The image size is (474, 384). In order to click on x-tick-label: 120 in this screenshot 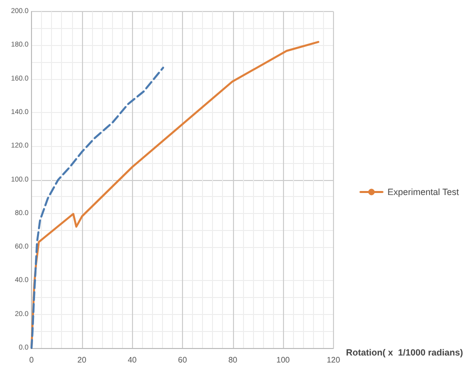, I will do `click(333, 360)`.